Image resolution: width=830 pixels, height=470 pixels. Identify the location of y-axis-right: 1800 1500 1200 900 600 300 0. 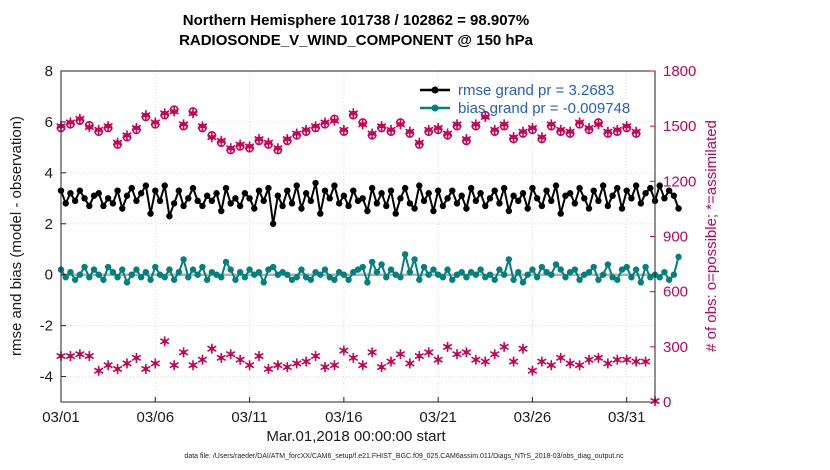
(673, 237).